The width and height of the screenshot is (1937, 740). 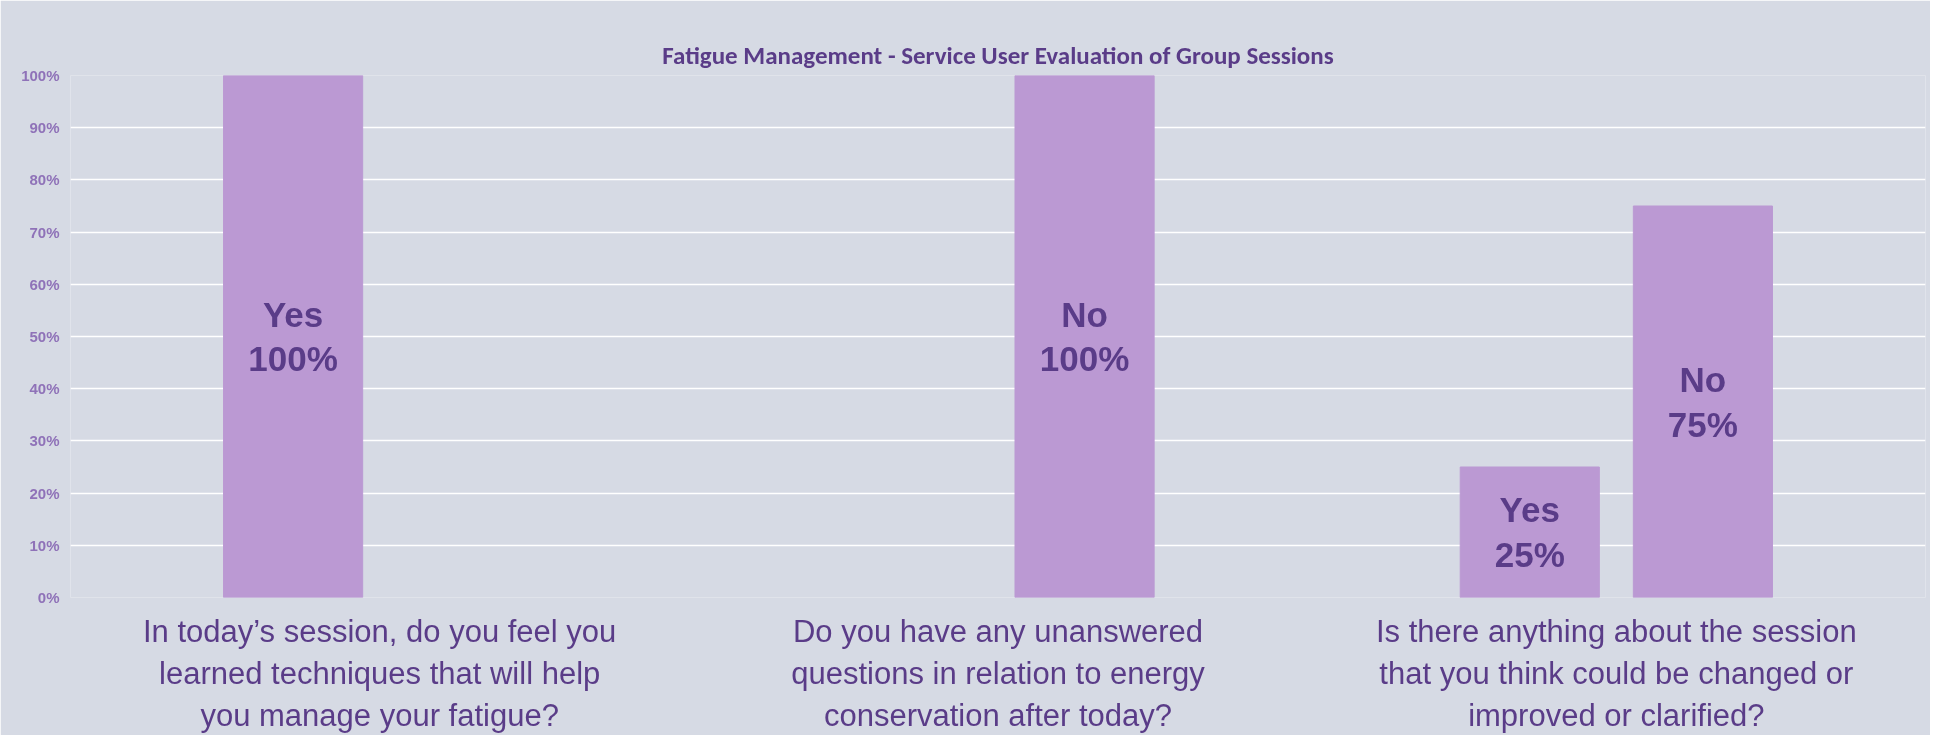 I want to click on text: Yes, so click(x=293, y=314).